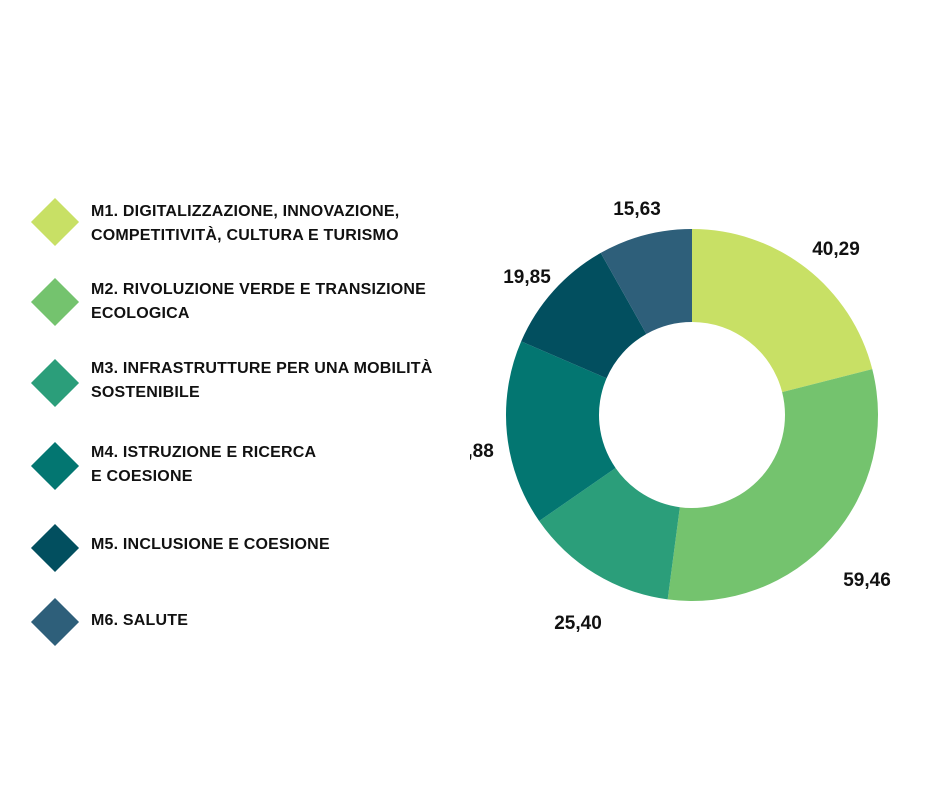 The width and height of the screenshot is (940, 788). What do you see at coordinates (867, 580) in the screenshot?
I see `data-label-m2: 59,46` at bounding box center [867, 580].